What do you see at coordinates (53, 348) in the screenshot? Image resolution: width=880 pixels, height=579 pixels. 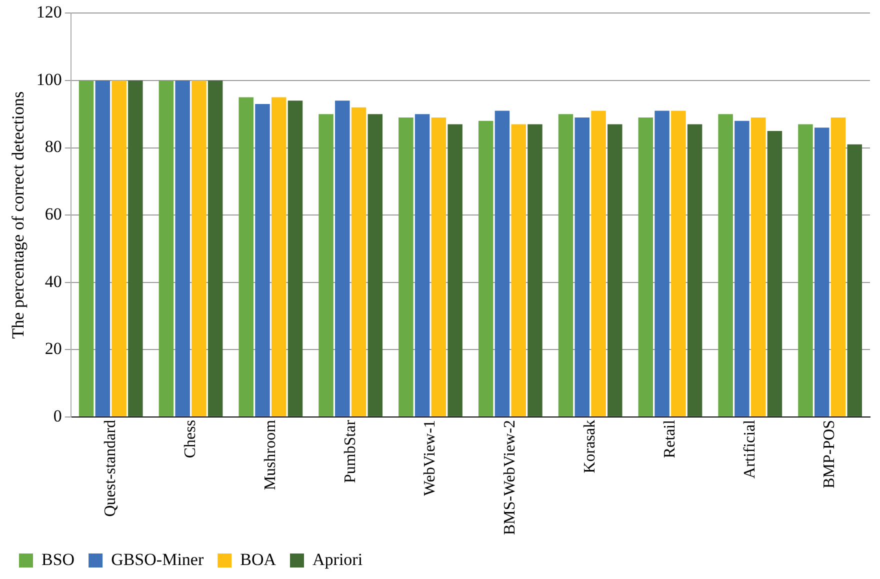 I see `y-tick-label: 20` at bounding box center [53, 348].